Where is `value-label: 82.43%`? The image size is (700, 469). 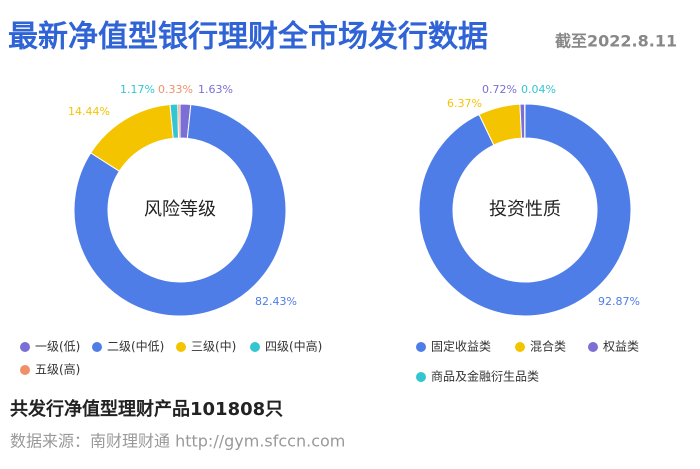
value-label: 82.43% is located at coordinates (276, 301).